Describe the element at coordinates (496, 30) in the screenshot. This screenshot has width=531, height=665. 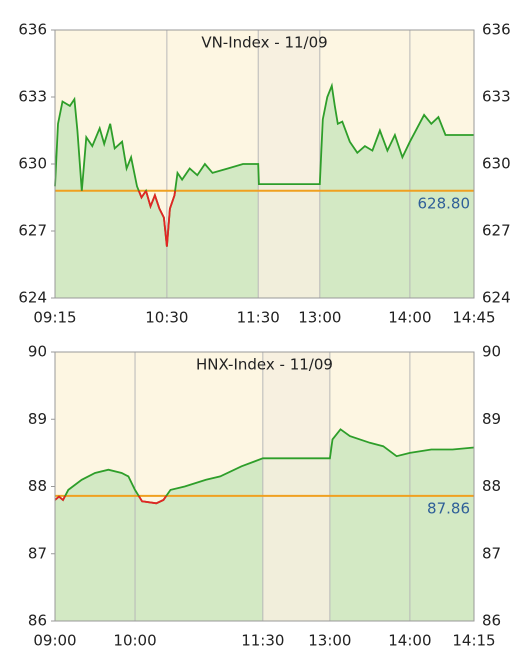
I see `y2-tick-label: 636` at that location.